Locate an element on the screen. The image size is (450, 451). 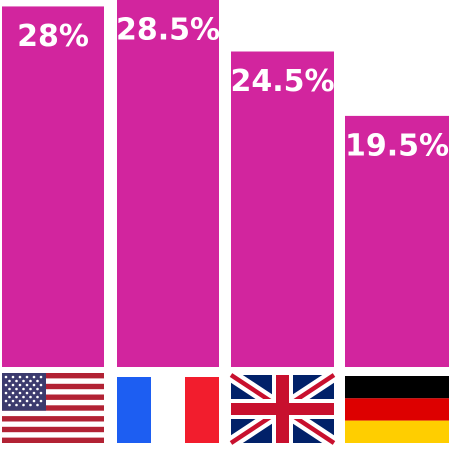
bar-value-label-2: 28.5% is located at coordinates (168, 30).